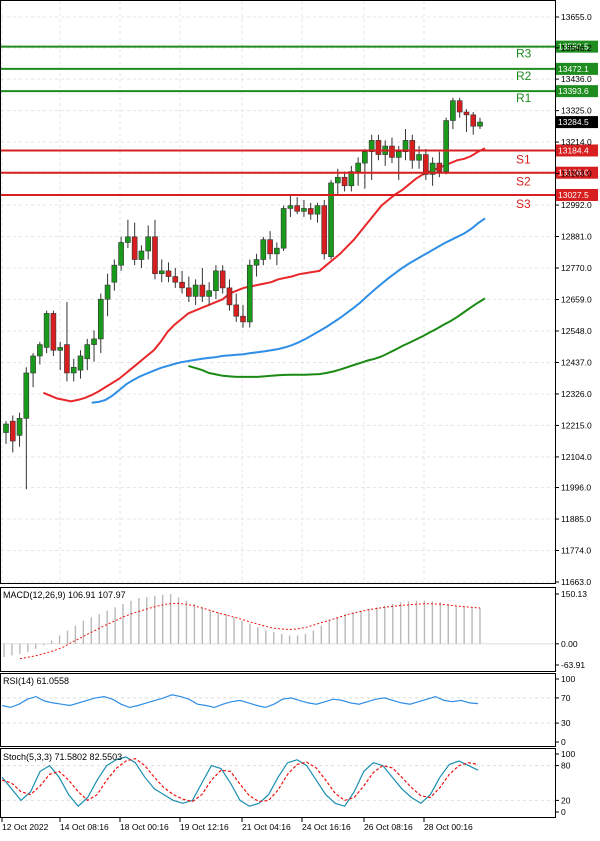 This screenshot has width=600, height=841. What do you see at coordinates (576, 488) in the screenshot?
I see `price-tick-label: 11996.0` at bounding box center [576, 488].